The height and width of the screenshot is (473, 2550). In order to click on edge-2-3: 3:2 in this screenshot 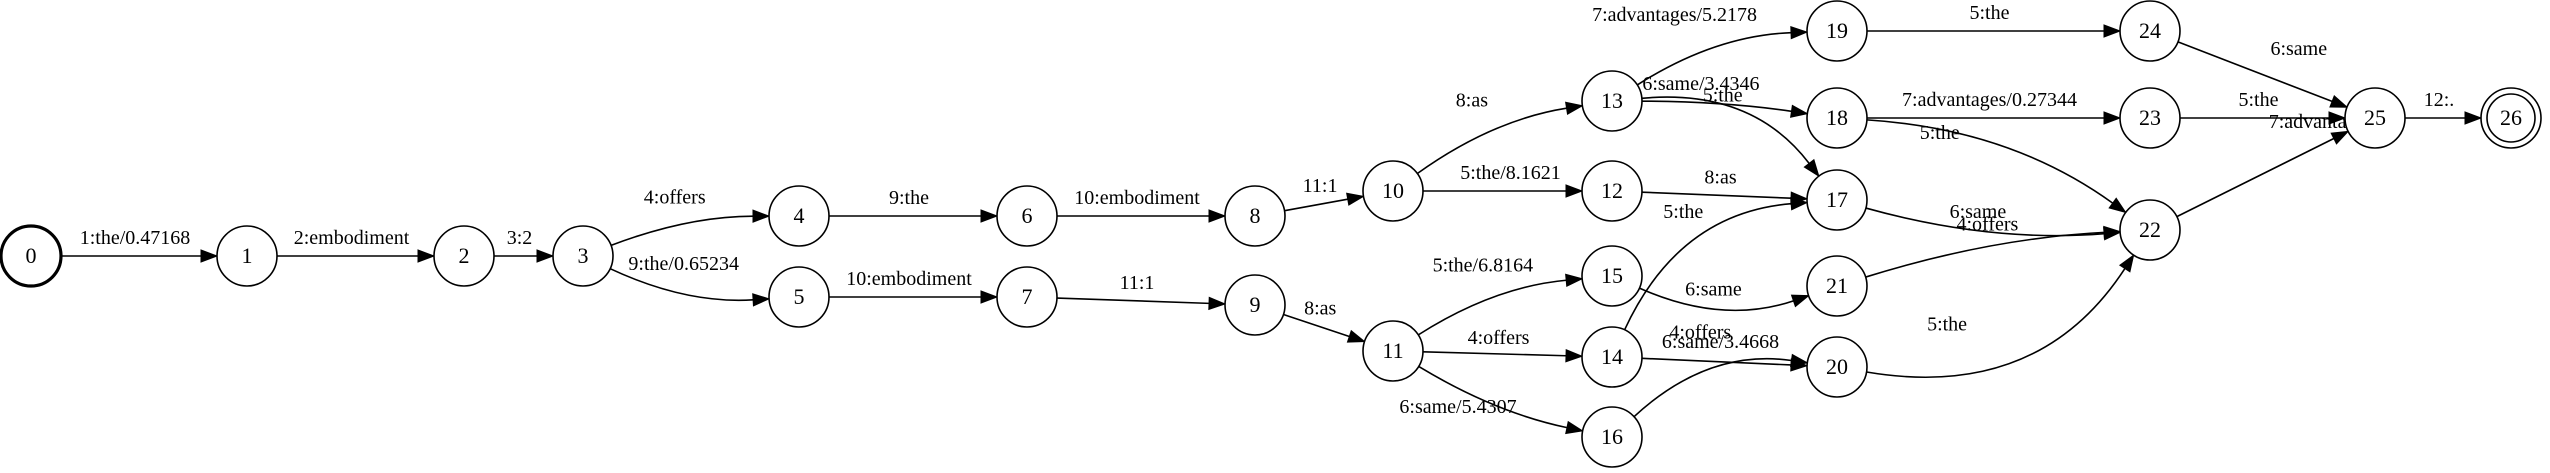, I will do `click(524, 245)`.